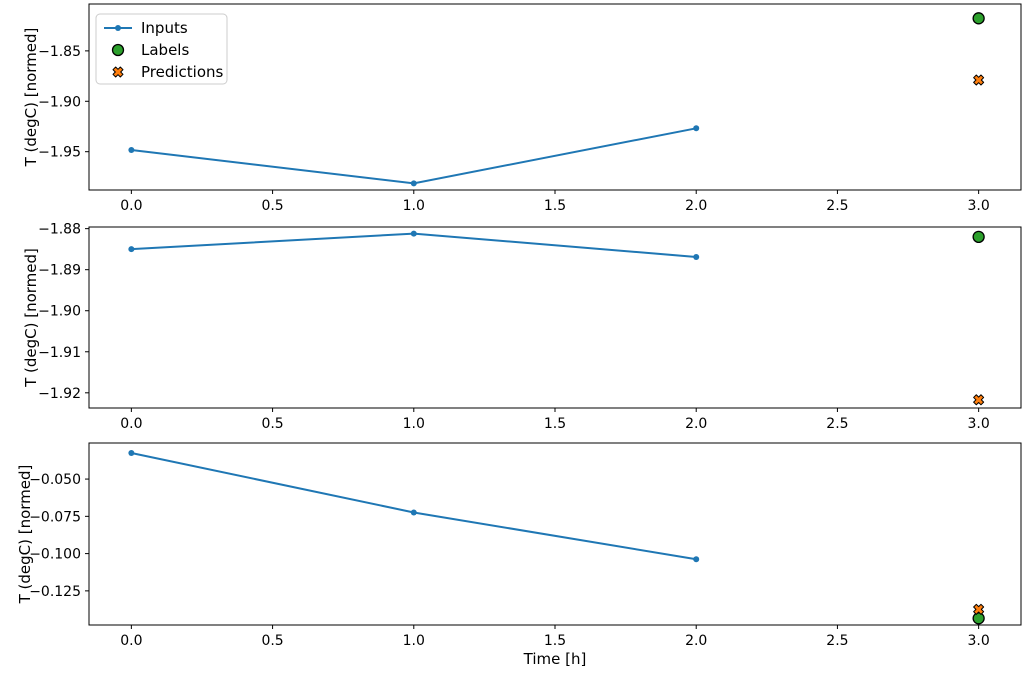 This screenshot has width=1030, height=679. I want to click on legend-item-label: Labels, so click(165, 50).